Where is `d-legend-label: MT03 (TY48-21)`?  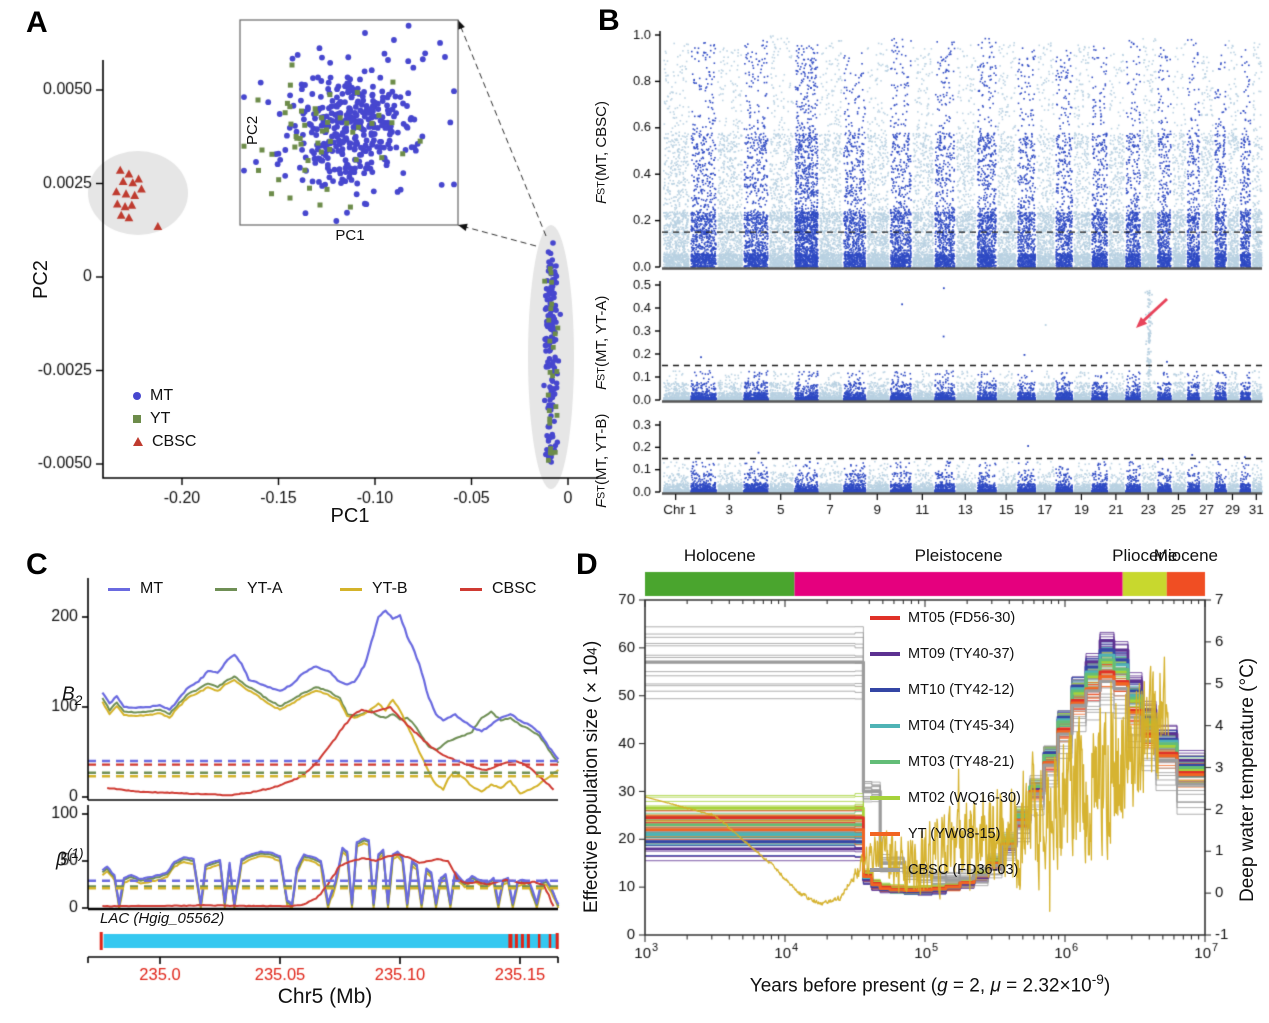
d-legend-label: MT03 (TY48-21) is located at coordinates (961, 762).